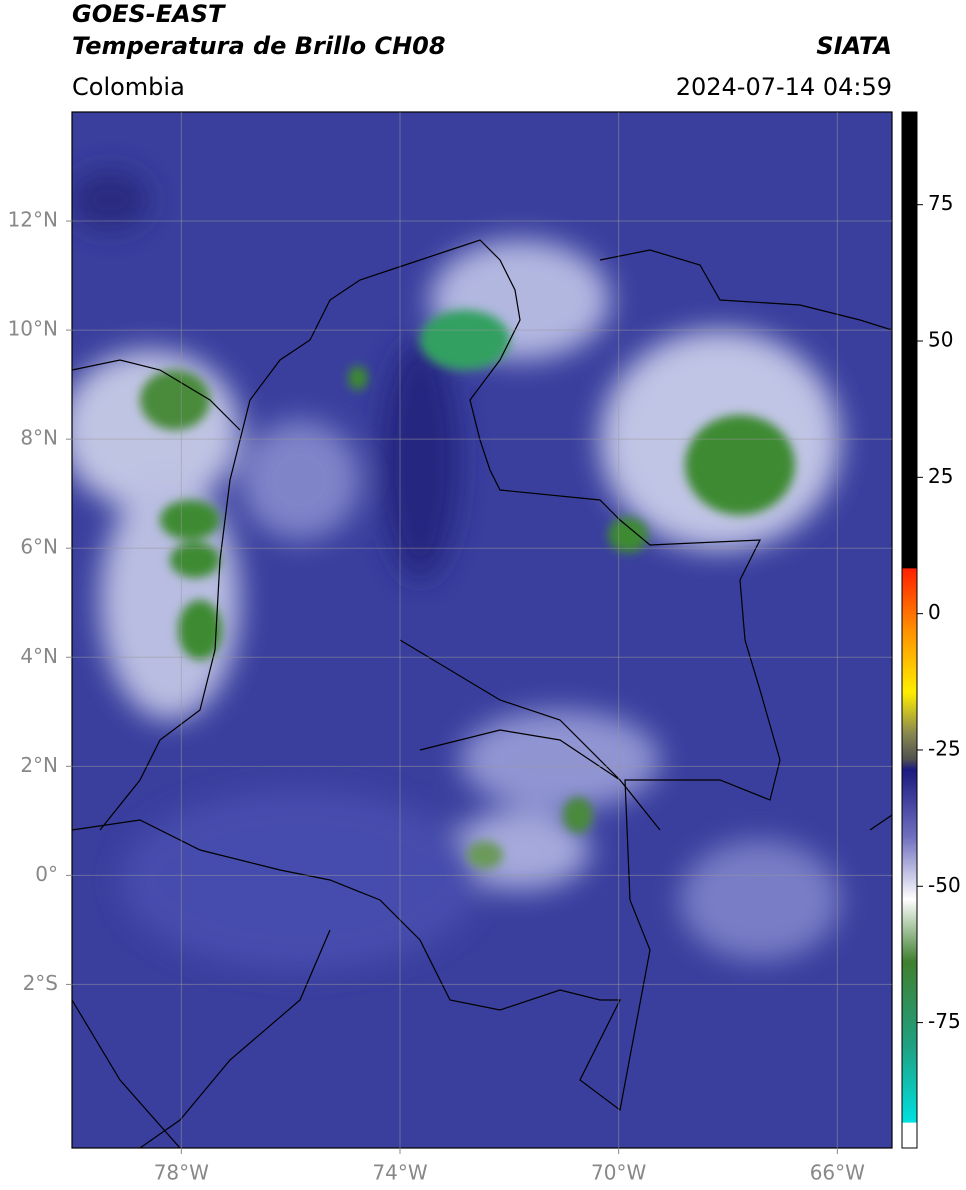  Describe the element at coordinates (39, 765) in the screenshot. I see `lat-tick-label: 2°N` at that location.